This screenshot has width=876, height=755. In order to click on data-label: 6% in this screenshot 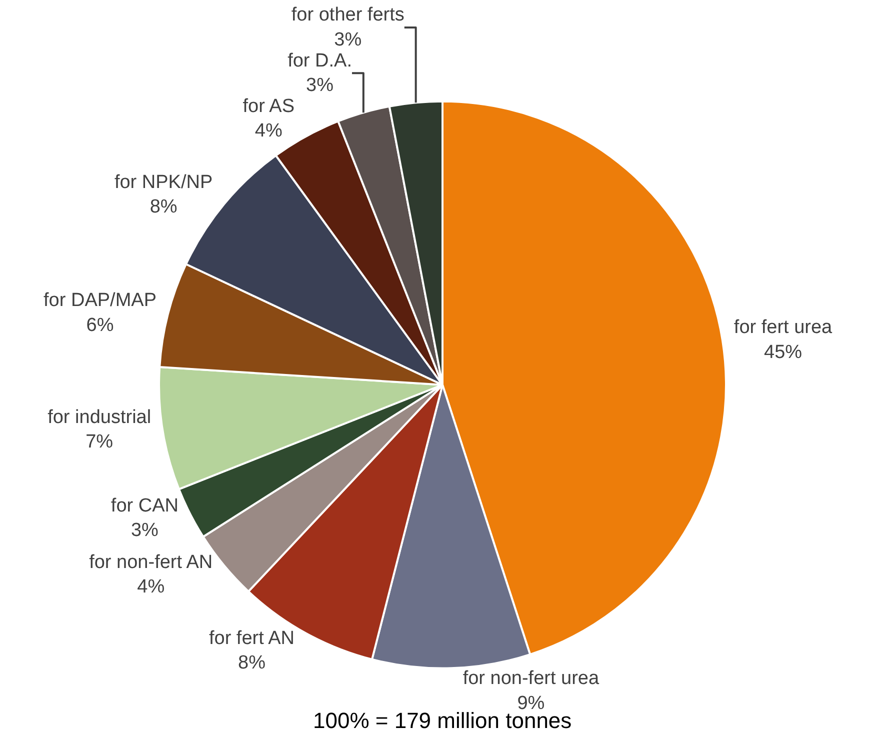, I will do `click(100, 325)`.